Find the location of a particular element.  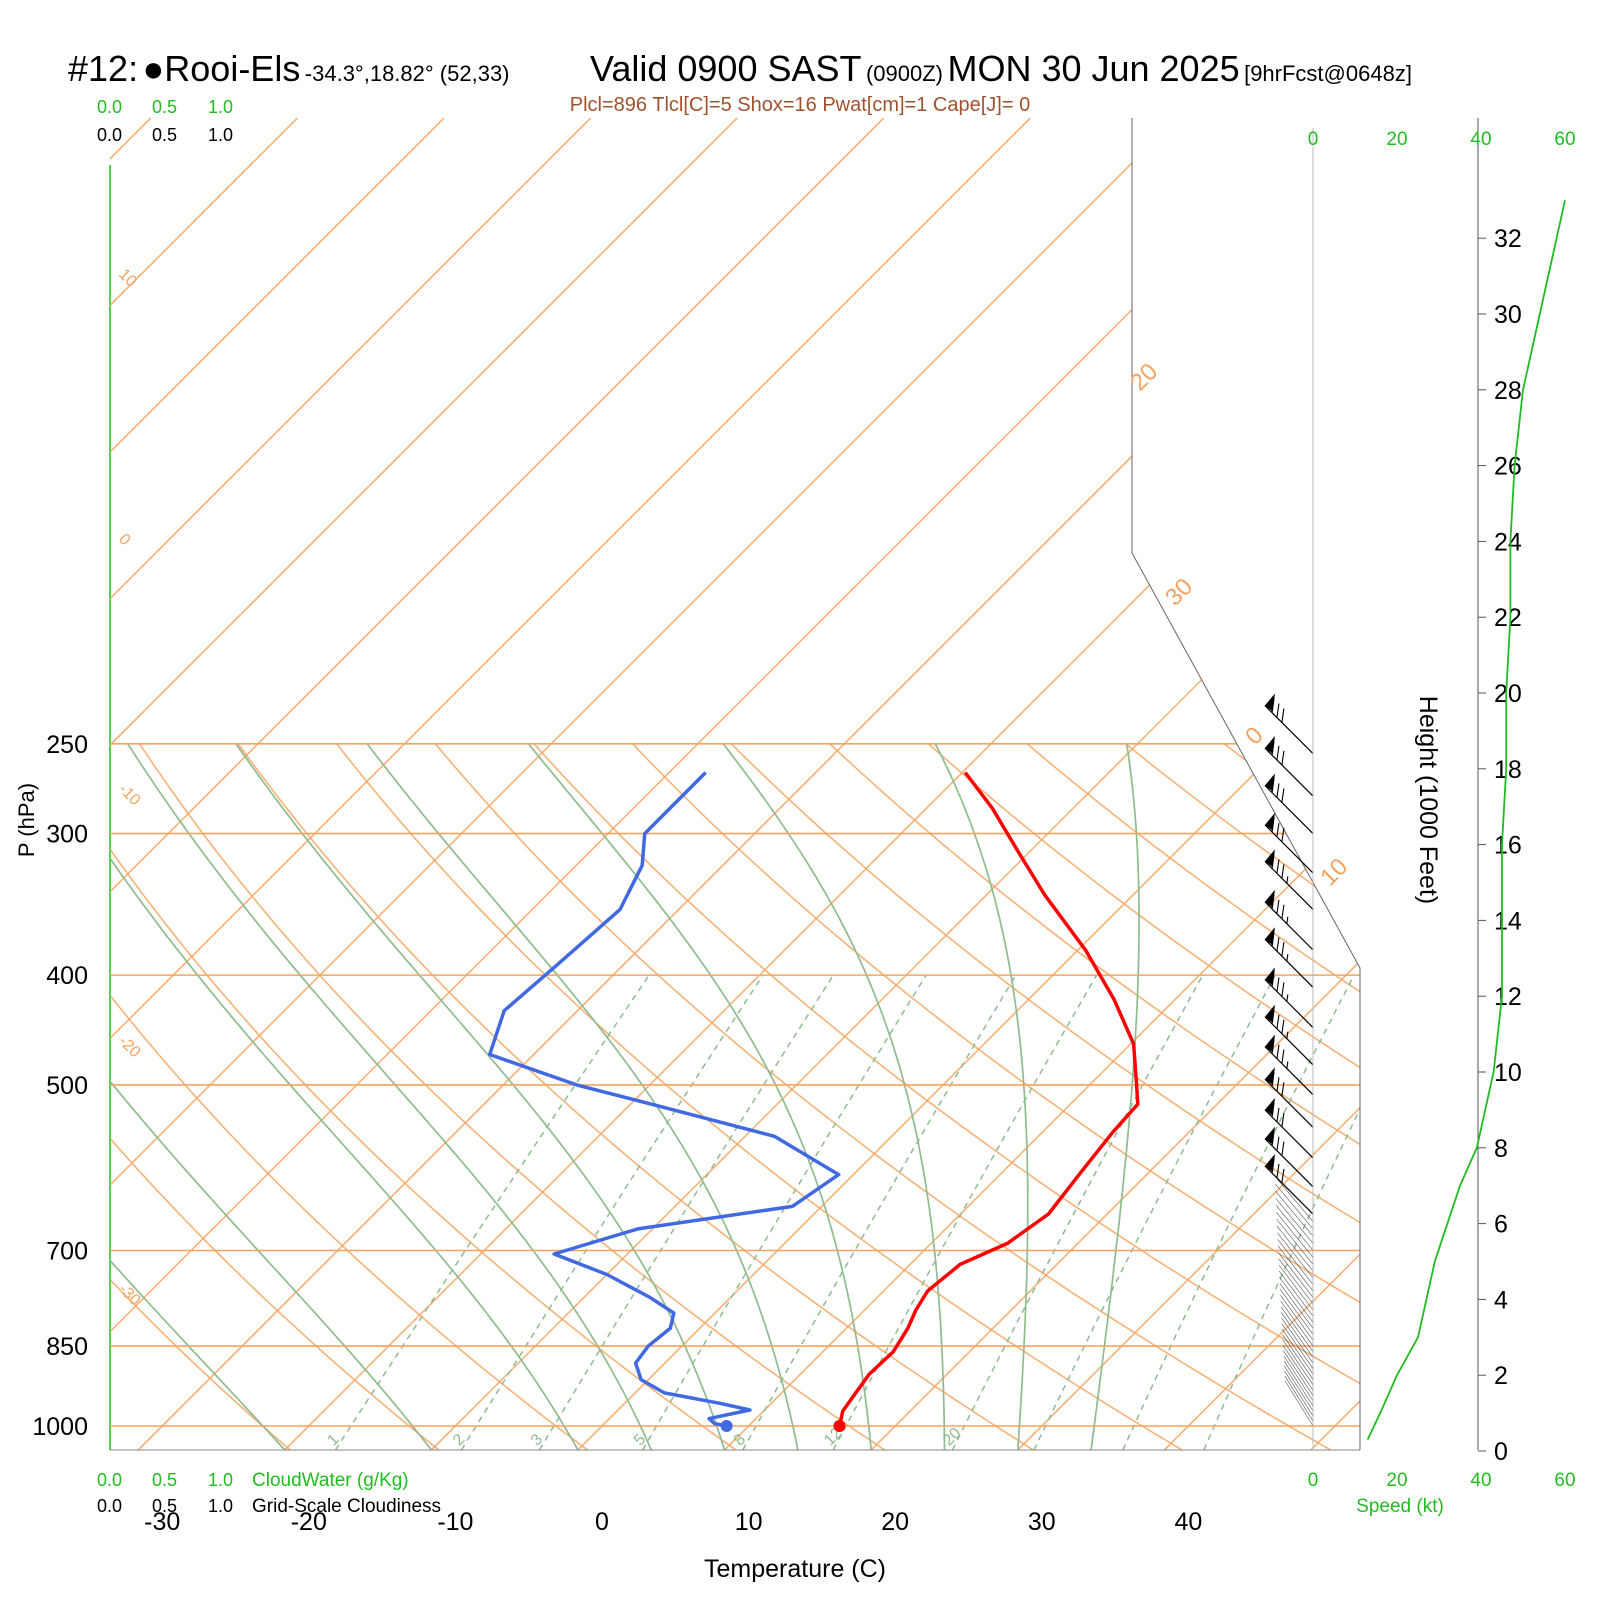

plot-right-boundary is located at coordinates (1246, 784).